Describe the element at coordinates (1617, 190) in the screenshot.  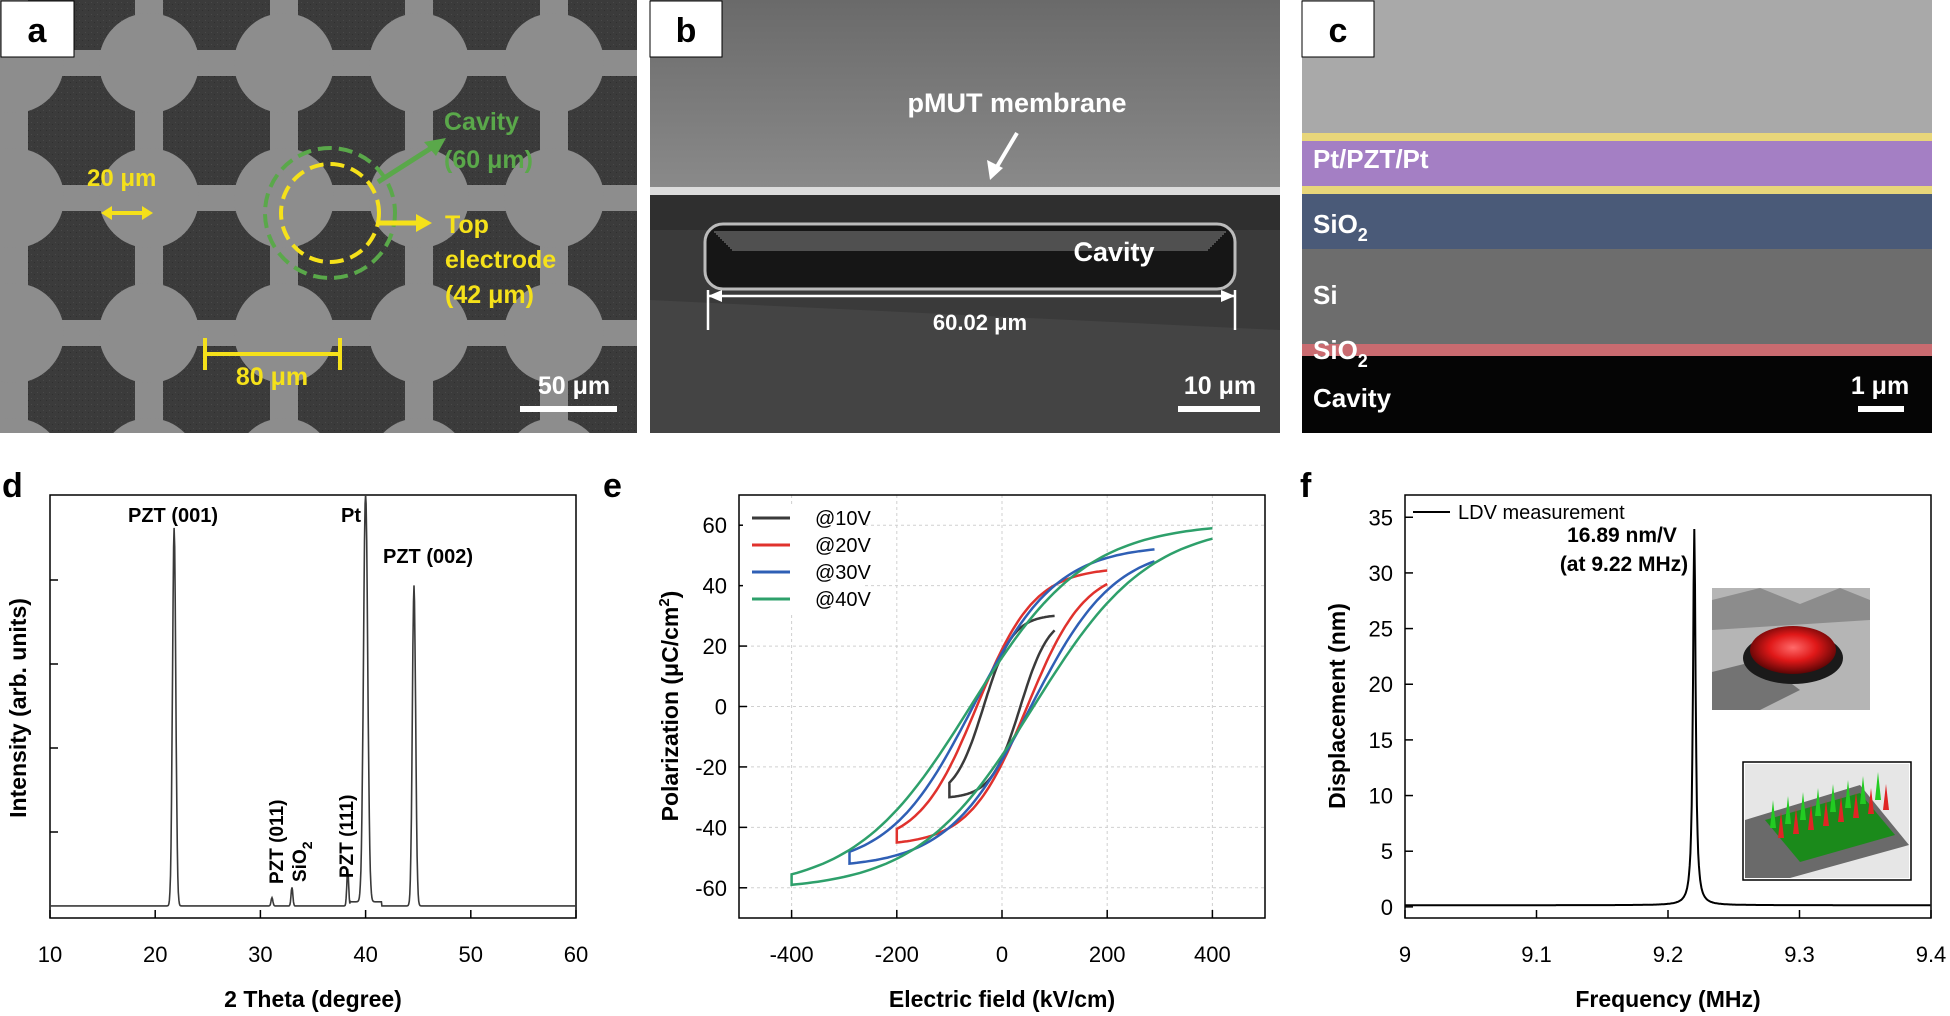
I see `bottom-pt-layer` at that location.